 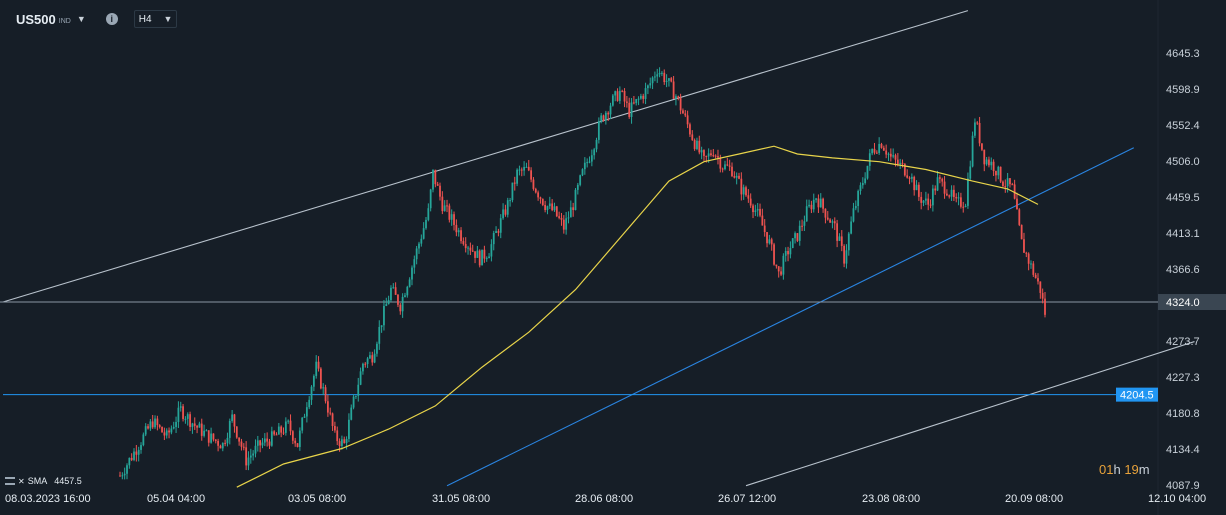 What do you see at coordinates (10, 481) in the screenshot?
I see `indicator-icon` at bounding box center [10, 481].